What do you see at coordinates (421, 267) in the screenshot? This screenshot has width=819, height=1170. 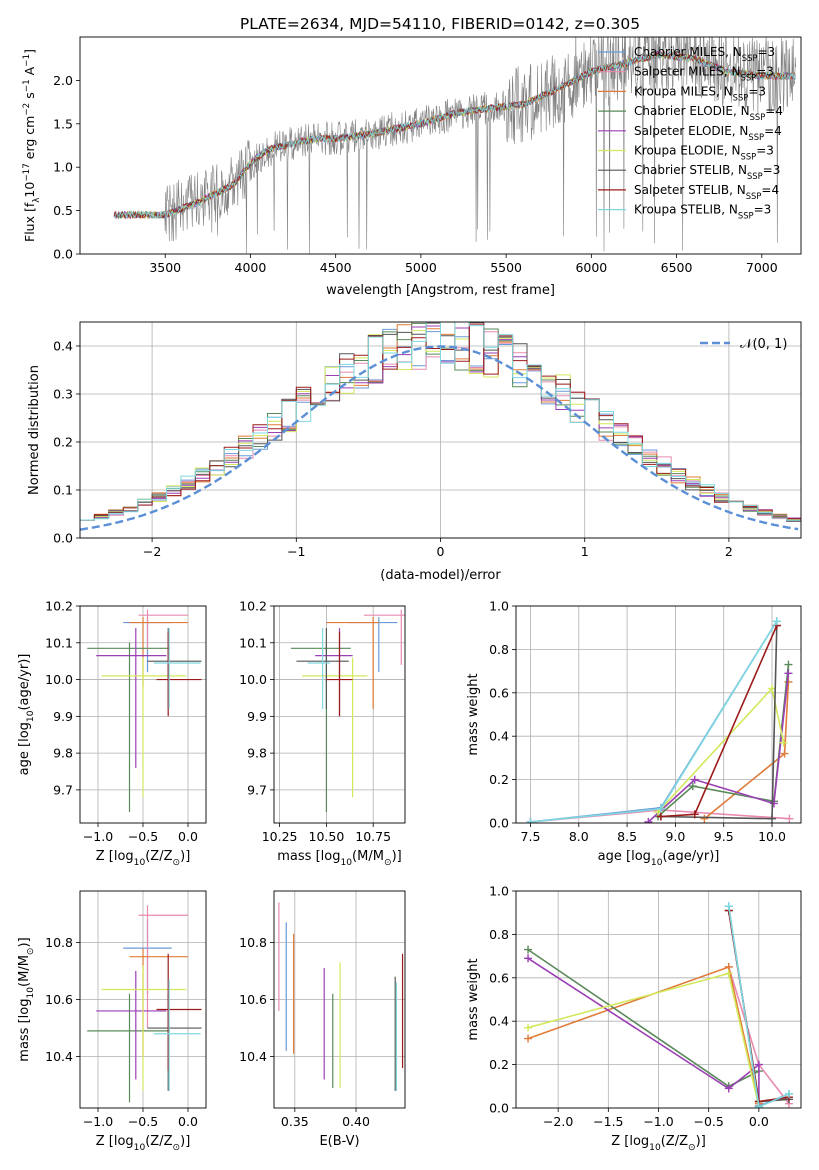 I see `x-tick-label: 5000` at bounding box center [421, 267].